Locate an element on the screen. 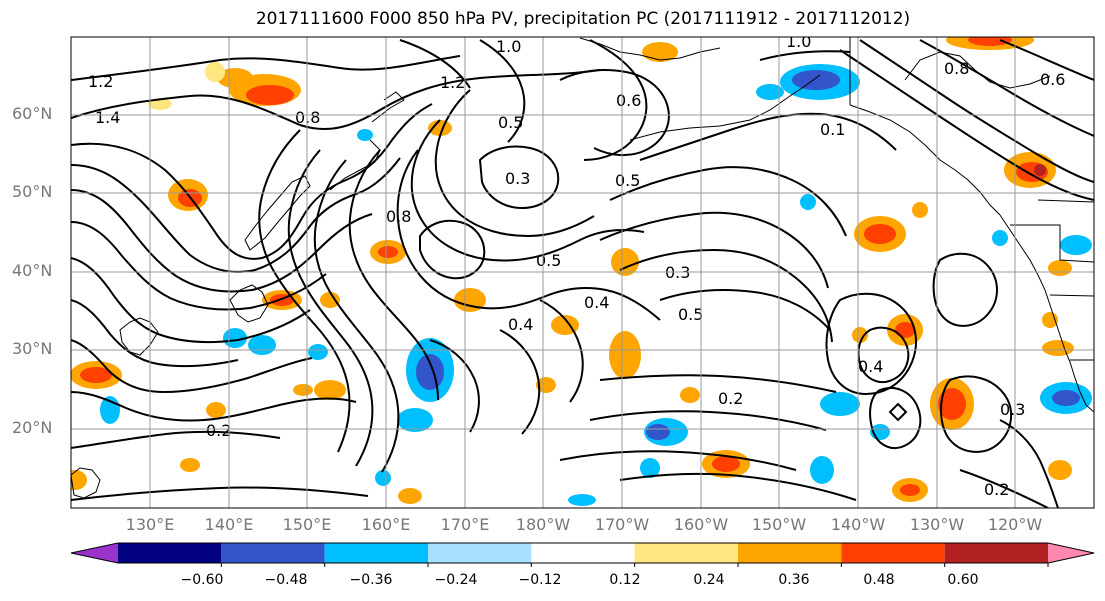 This screenshot has height=601, width=1105. contour-label: 0.1 is located at coordinates (832, 129).